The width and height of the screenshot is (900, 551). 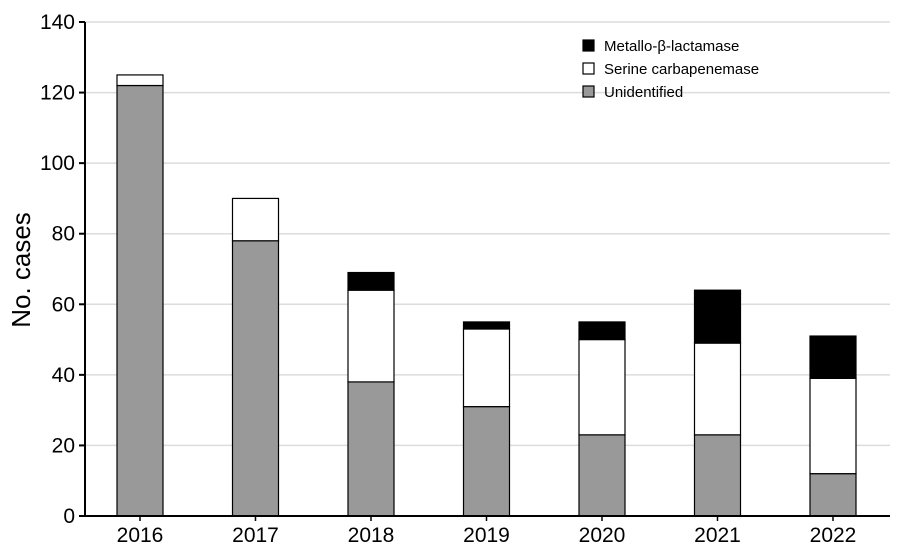 What do you see at coordinates (63, 375) in the screenshot?
I see `y-tick-label-40: 40` at bounding box center [63, 375].